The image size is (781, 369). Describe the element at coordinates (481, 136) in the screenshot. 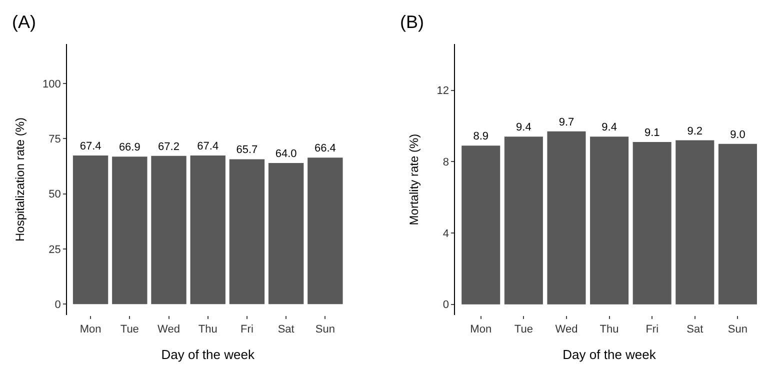

I see `data-label: 8.9` at that location.